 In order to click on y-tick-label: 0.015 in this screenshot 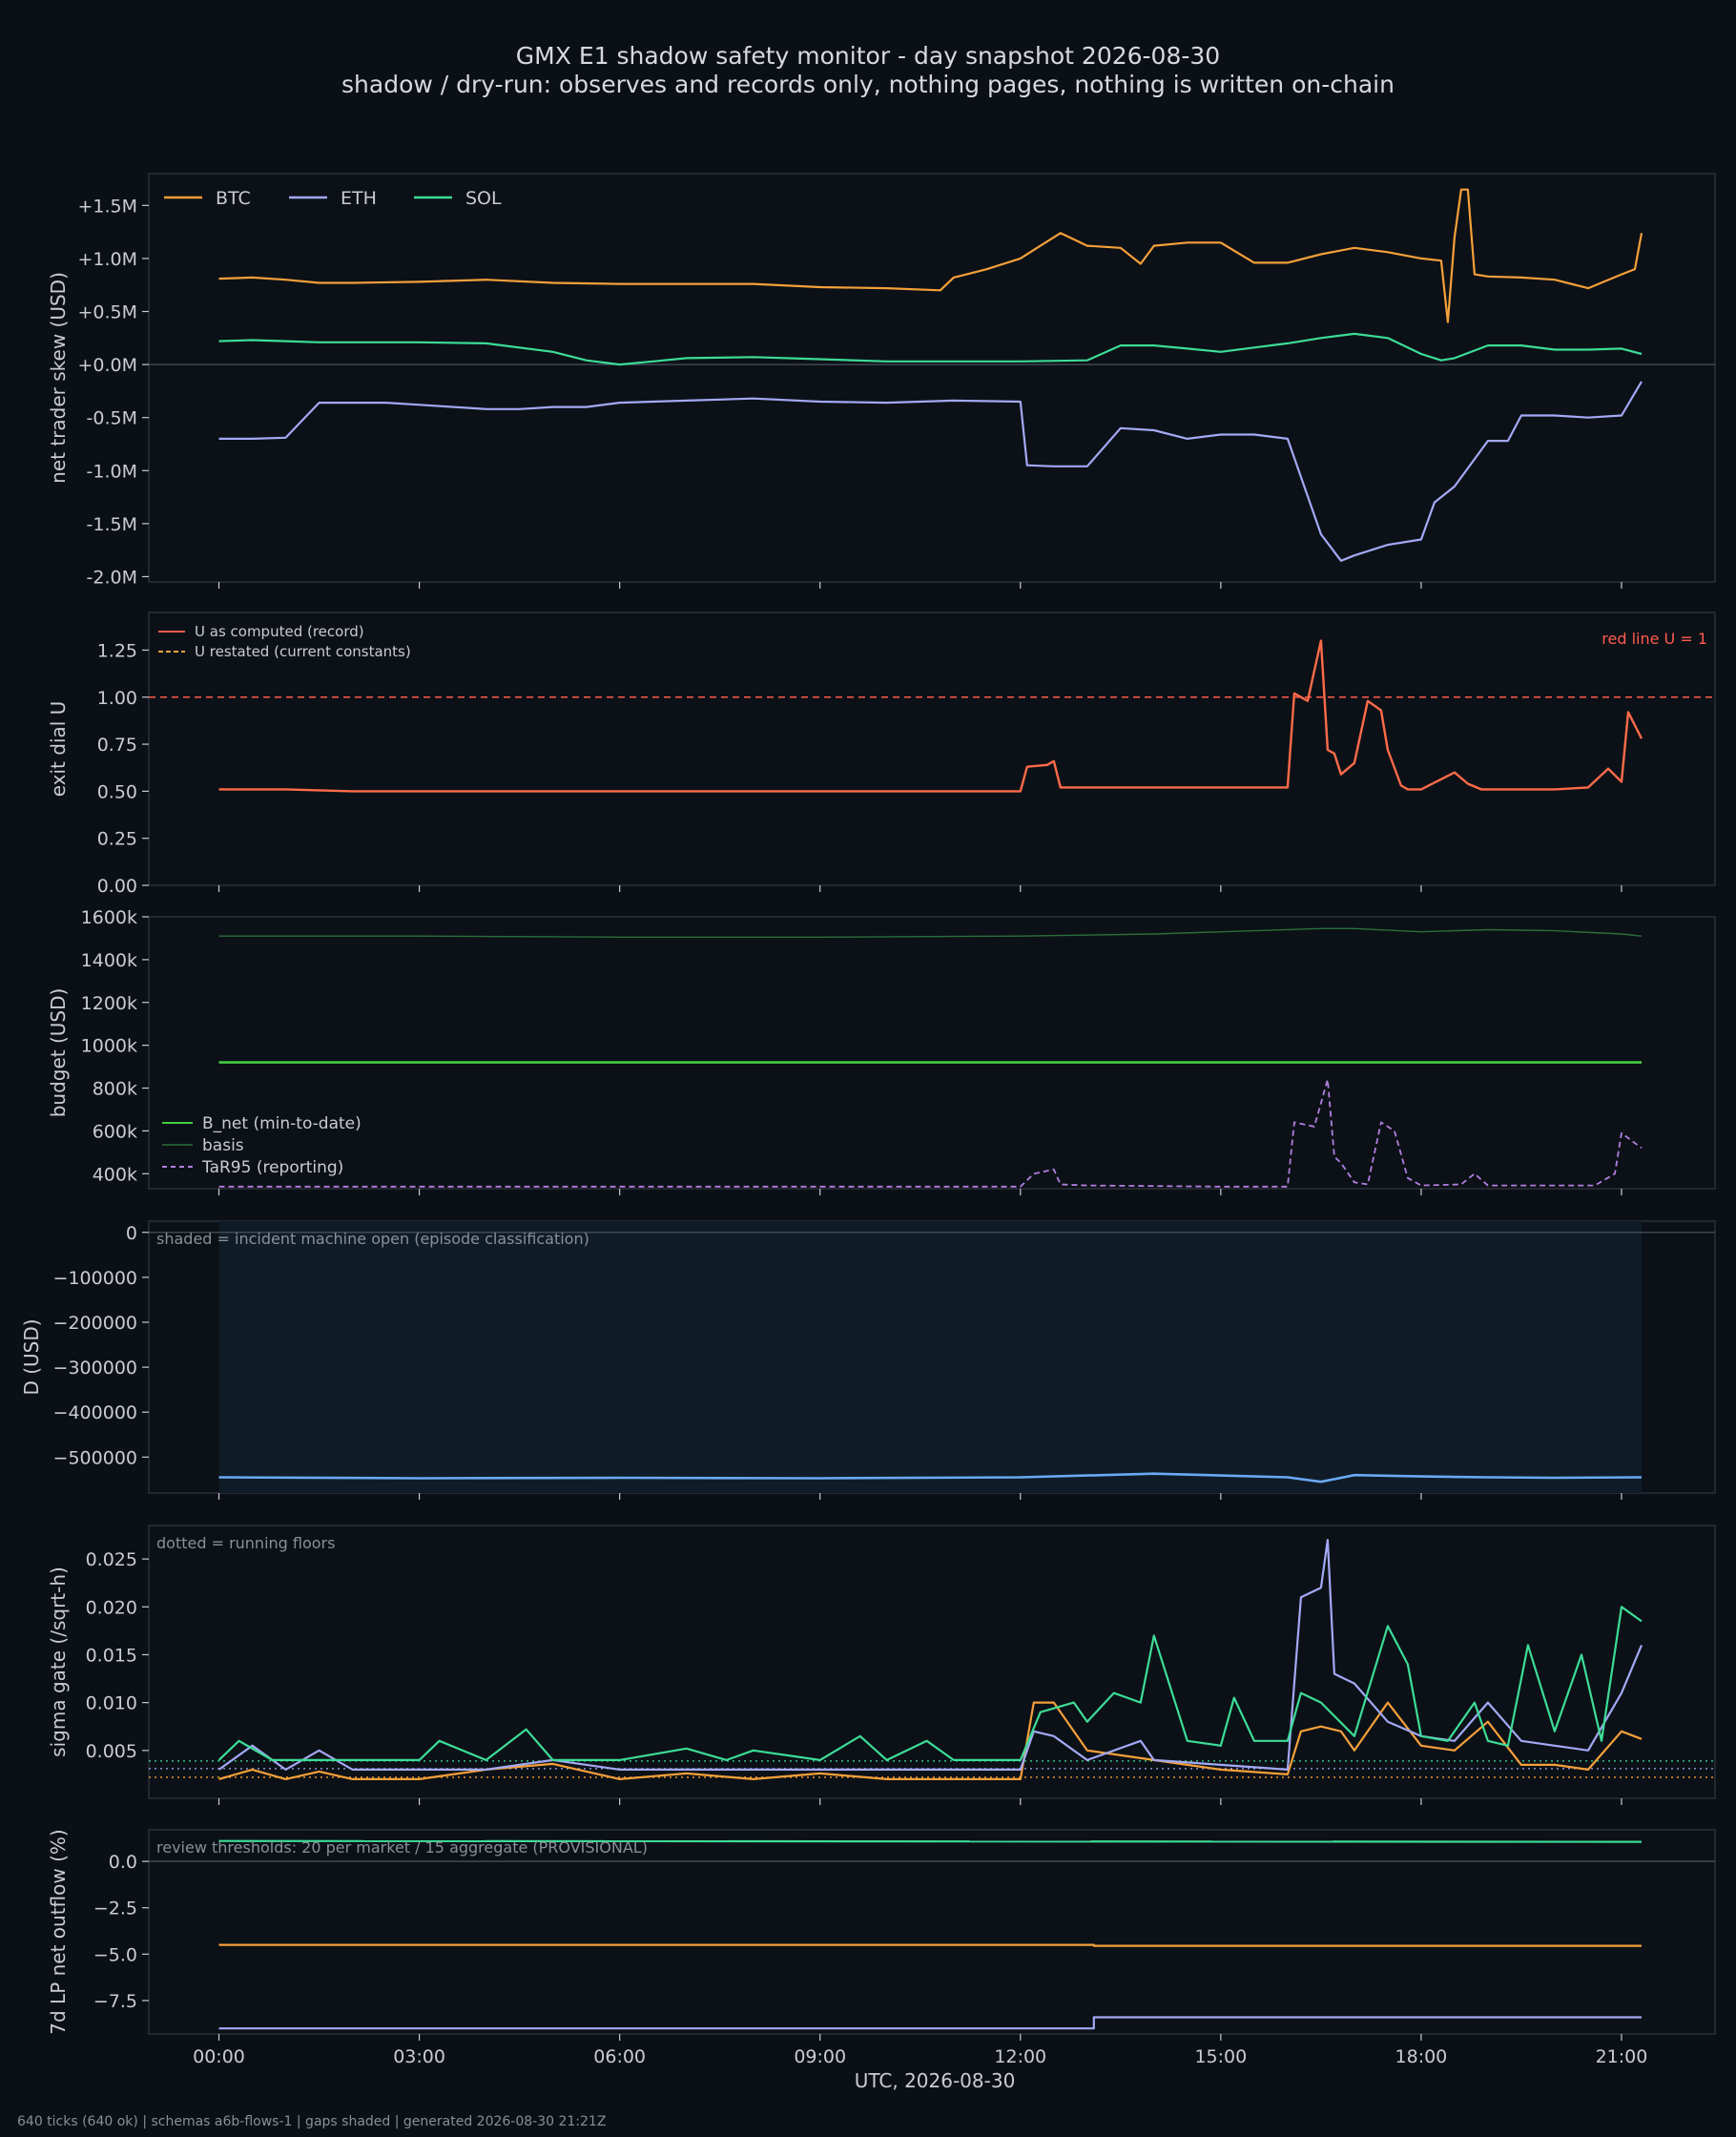, I will do `click(111, 1655)`.